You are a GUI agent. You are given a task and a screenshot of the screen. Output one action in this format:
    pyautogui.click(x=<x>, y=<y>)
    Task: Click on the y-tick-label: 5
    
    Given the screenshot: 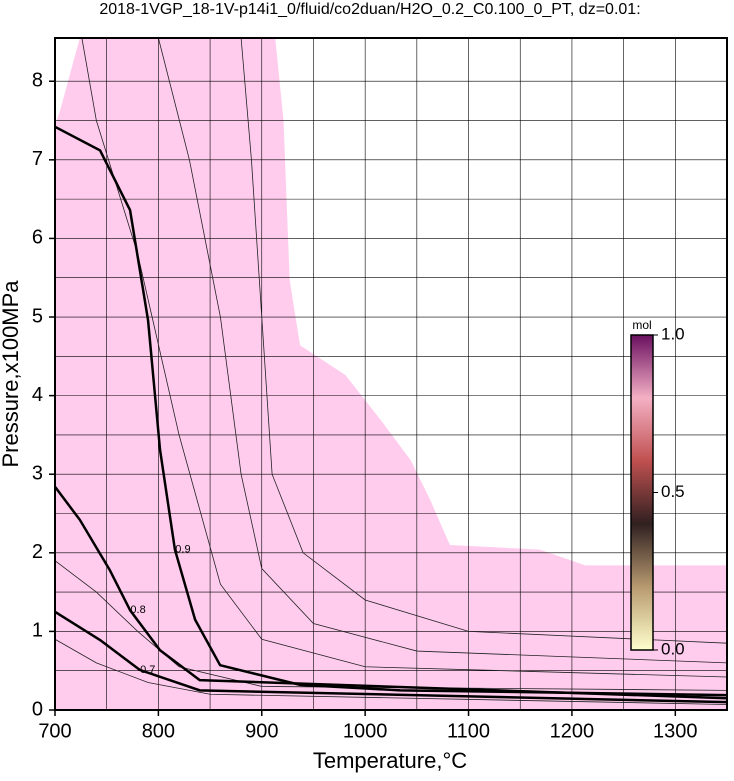 What is the action you would take?
    pyautogui.click(x=37, y=316)
    